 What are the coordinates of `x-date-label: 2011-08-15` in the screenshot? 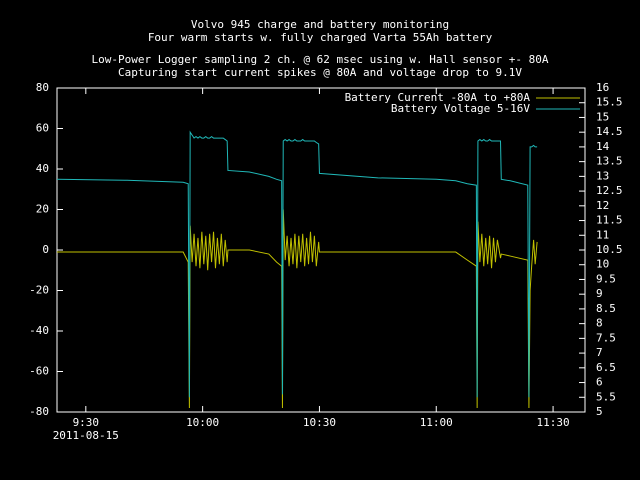 It's located at (86, 435).